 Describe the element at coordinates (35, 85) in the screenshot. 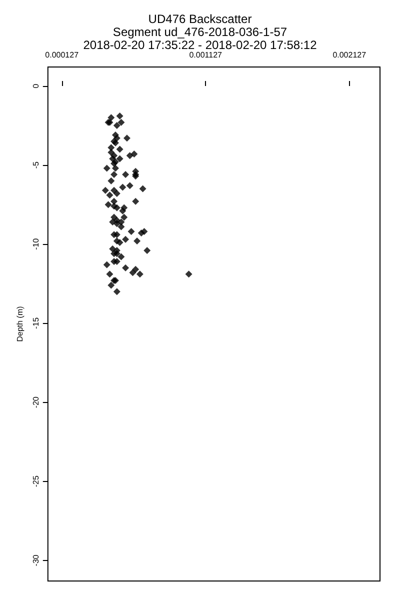

I see `y-tick-label: 0` at that location.